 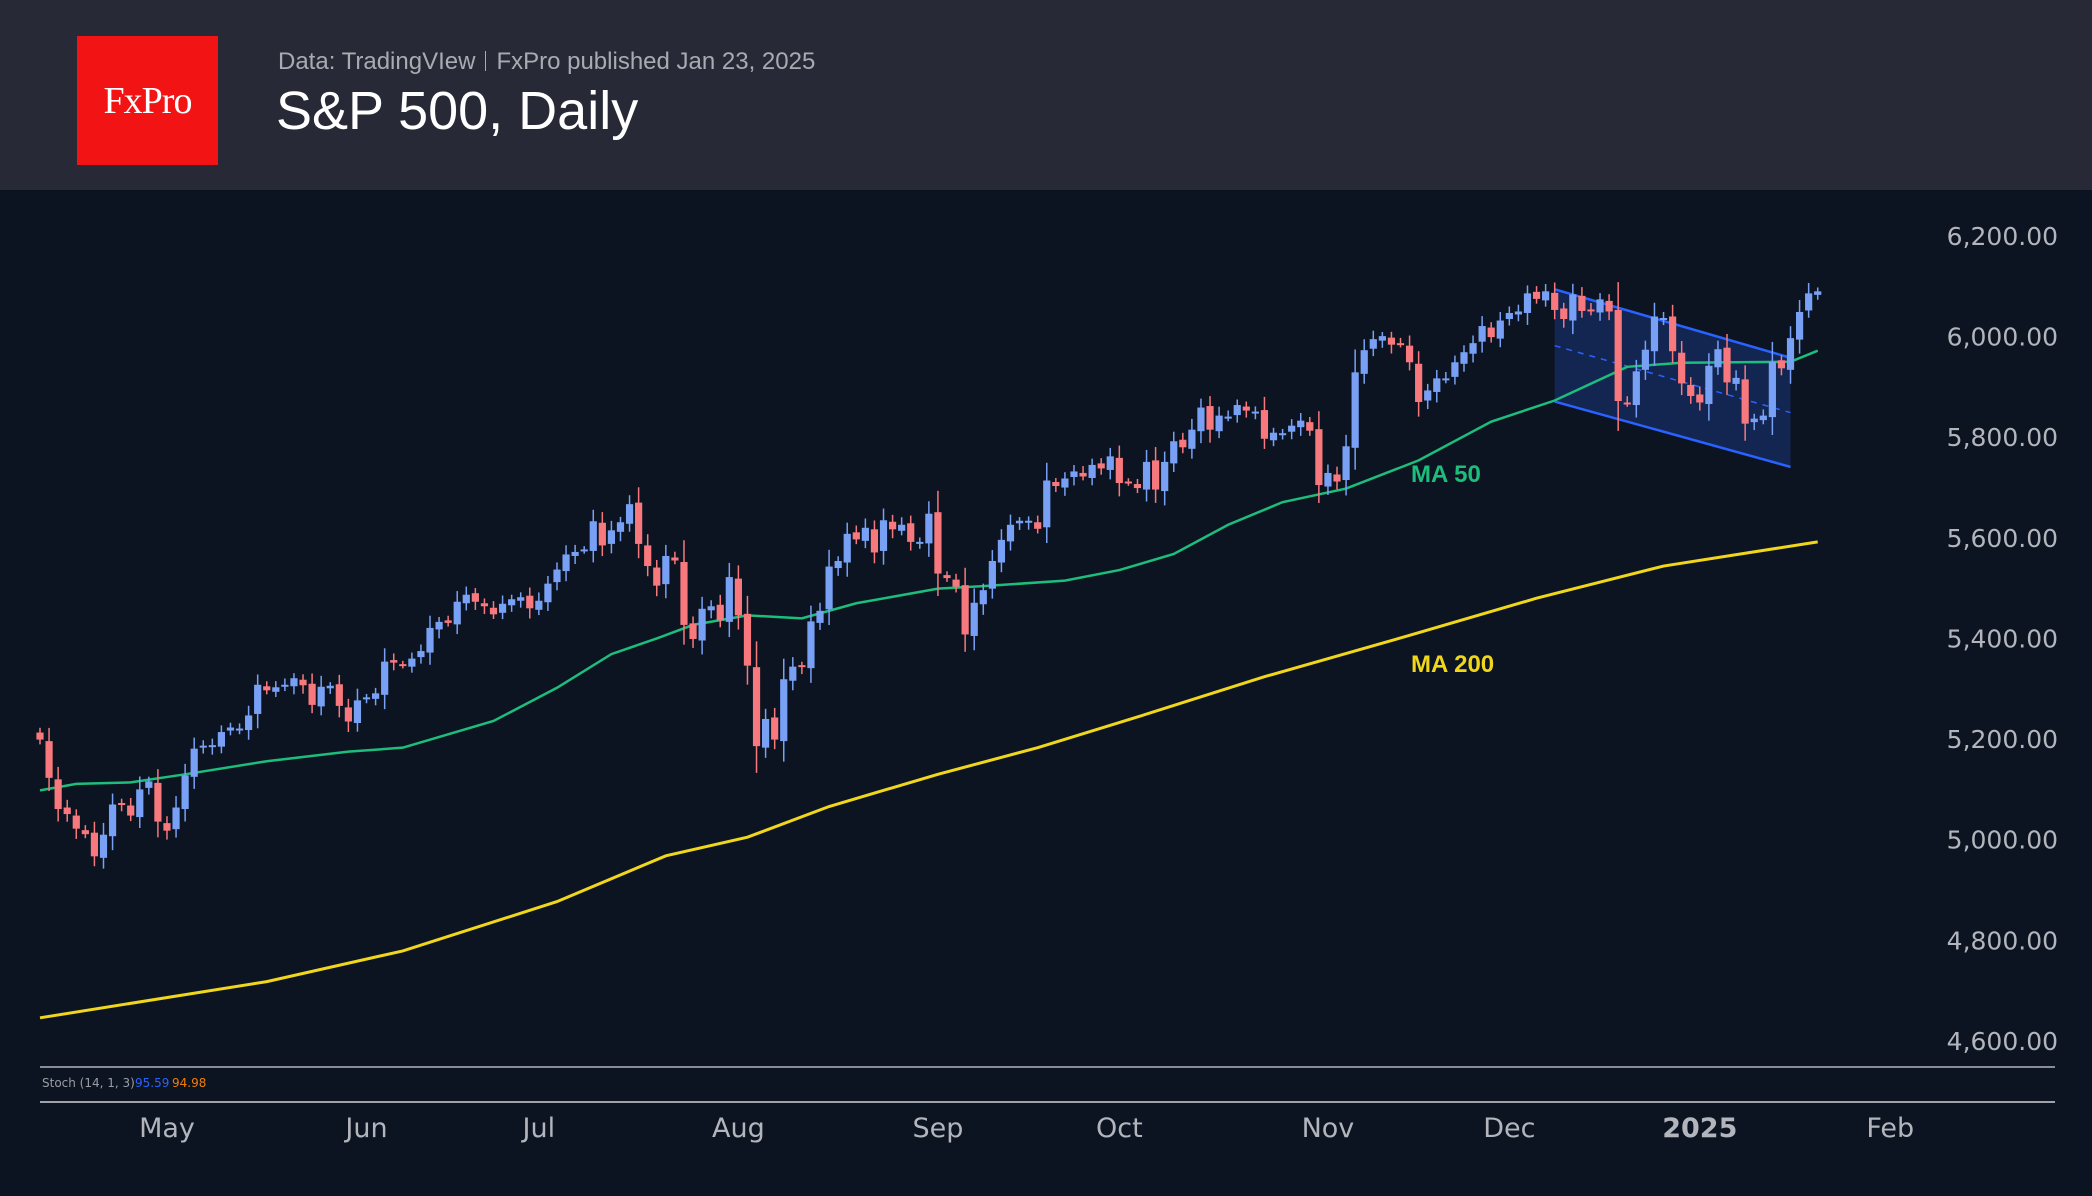 I want to click on y-tick-label: 5,600.00, so click(x=2002, y=538).